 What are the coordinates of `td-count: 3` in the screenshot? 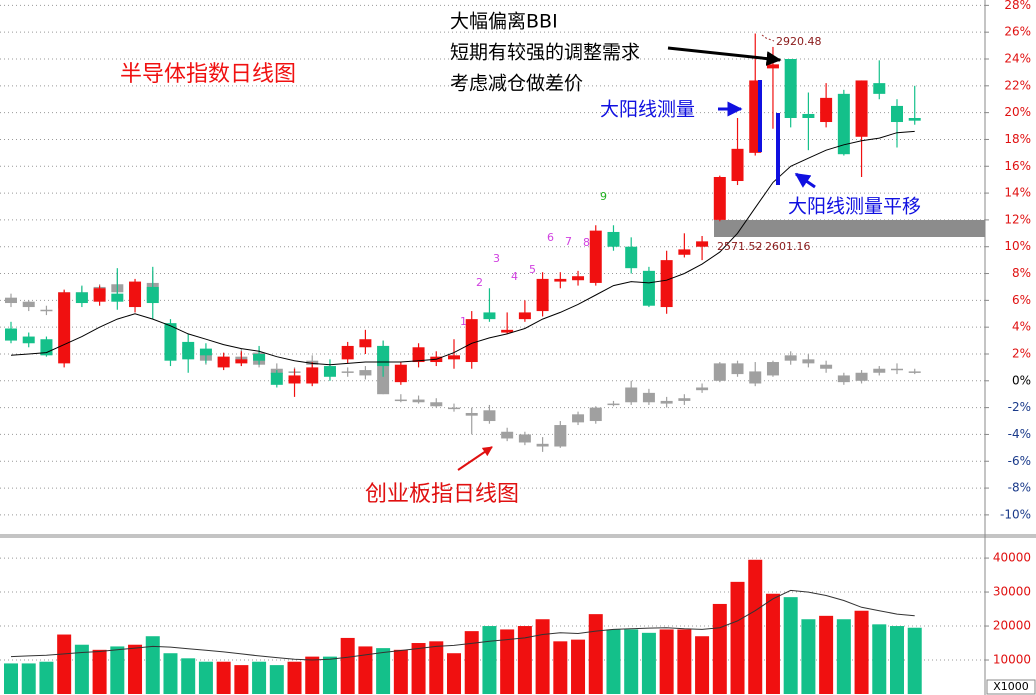 It's located at (496, 258).